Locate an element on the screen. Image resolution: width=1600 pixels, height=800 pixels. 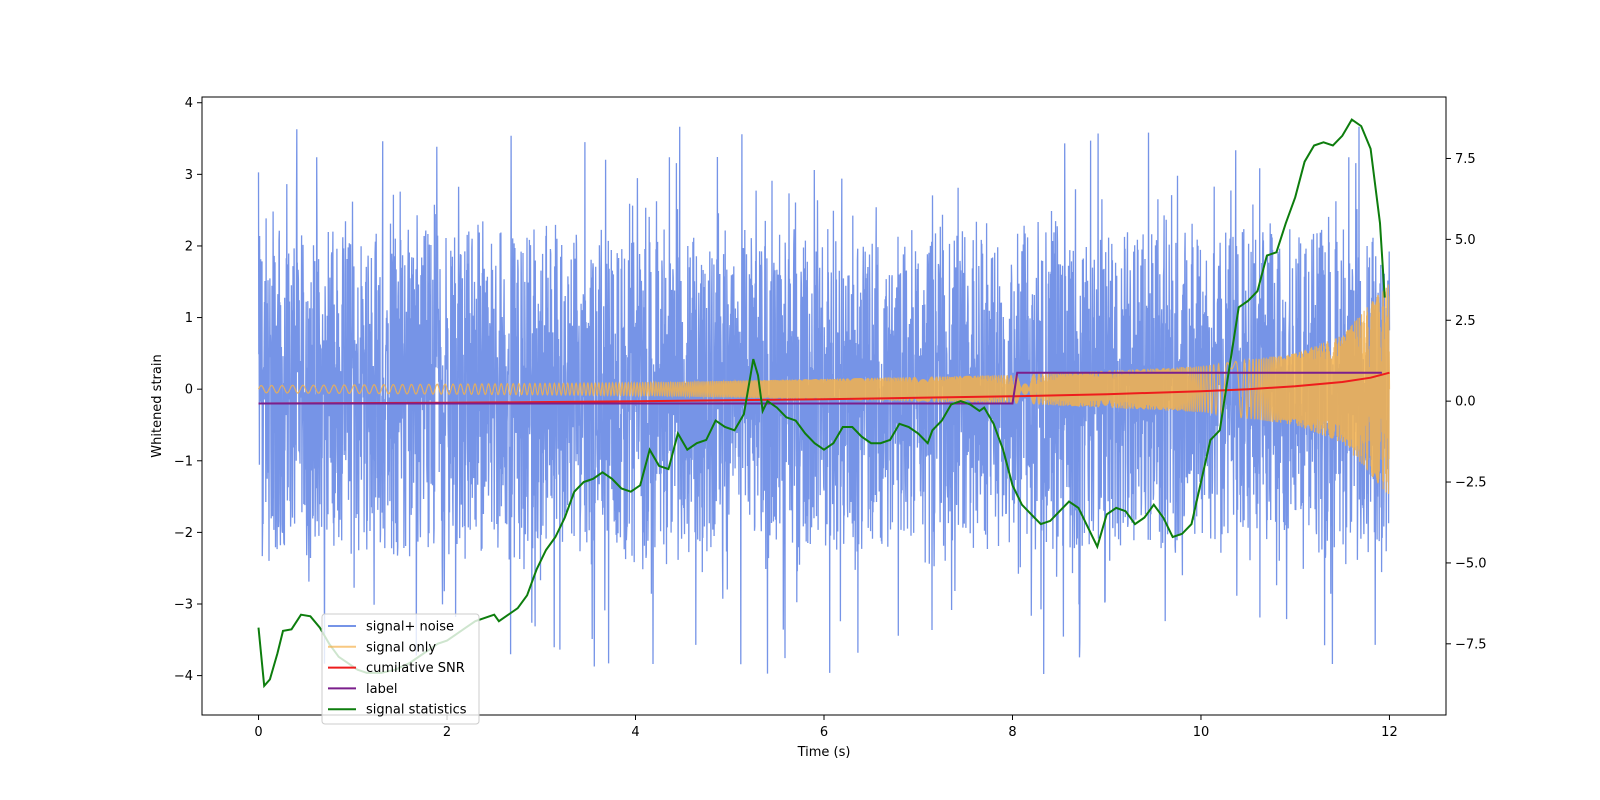
y-tick-label: 0 is located at coordinates (189, 390).